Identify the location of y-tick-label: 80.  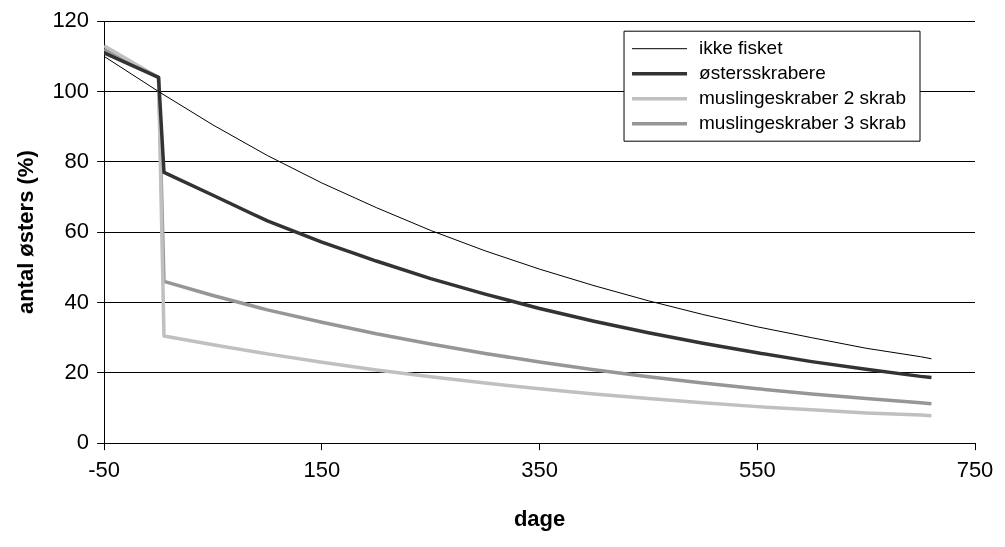
(77, 160).